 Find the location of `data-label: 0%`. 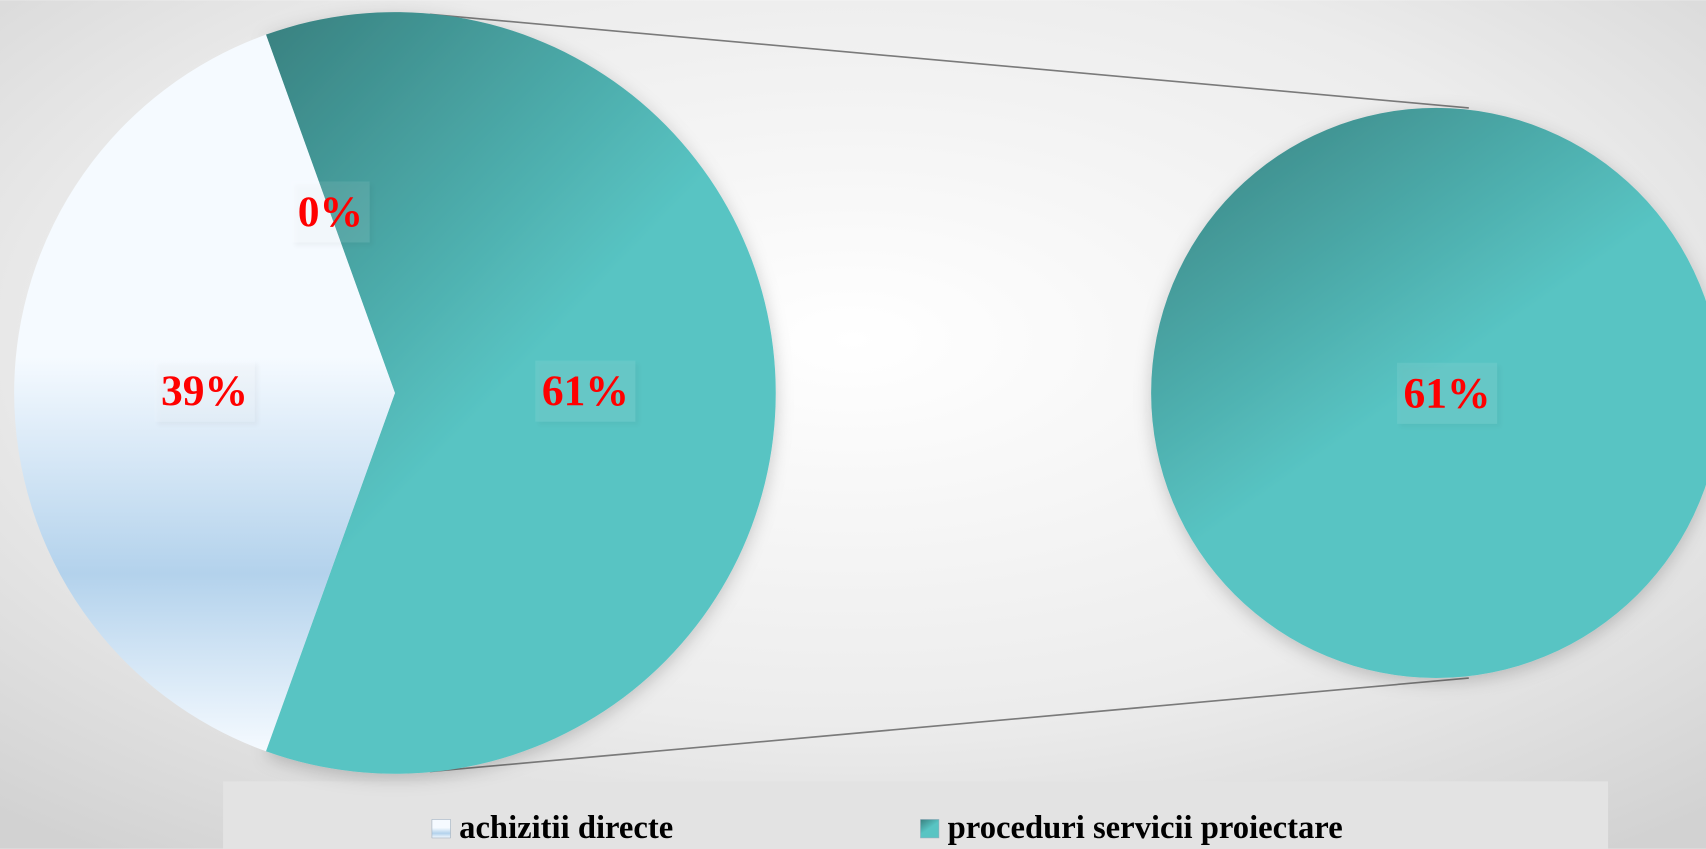

data-label: 0% is located at coordinates (330, 212).